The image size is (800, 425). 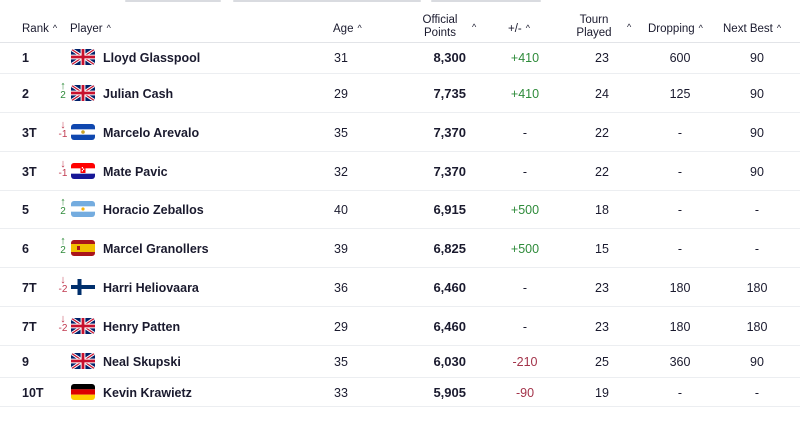 What do you see at coordinates (29, 288) in the screenshot?
I see `rank-value: 7T` at bounding box center [29, 288].